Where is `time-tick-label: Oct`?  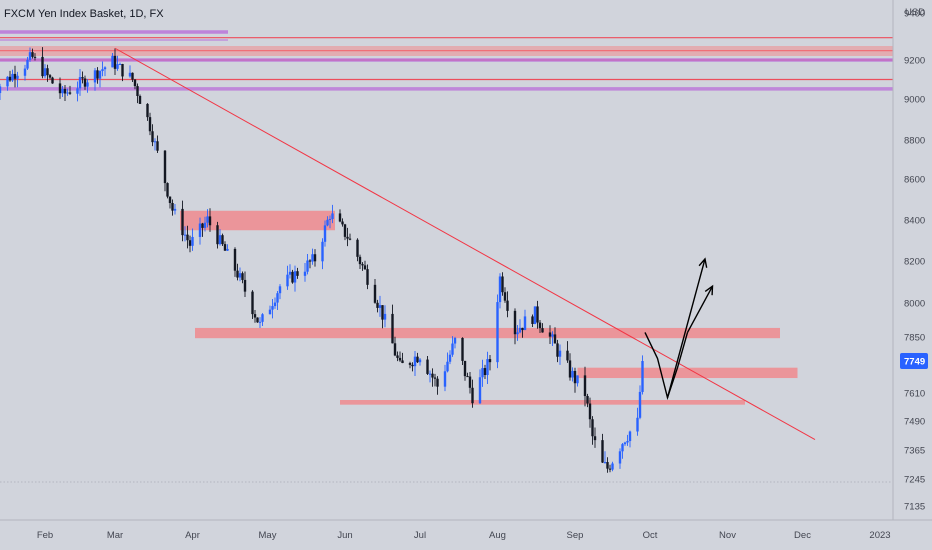
time-tick-label: Oct is located at coordinates (650, 535).